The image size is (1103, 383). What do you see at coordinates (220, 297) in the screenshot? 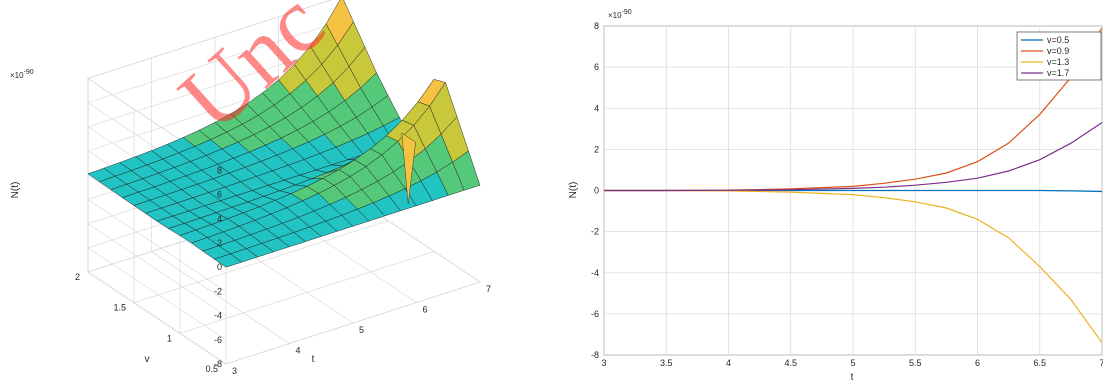
I see `grid-t-floor` at bounding box center [220, 297].